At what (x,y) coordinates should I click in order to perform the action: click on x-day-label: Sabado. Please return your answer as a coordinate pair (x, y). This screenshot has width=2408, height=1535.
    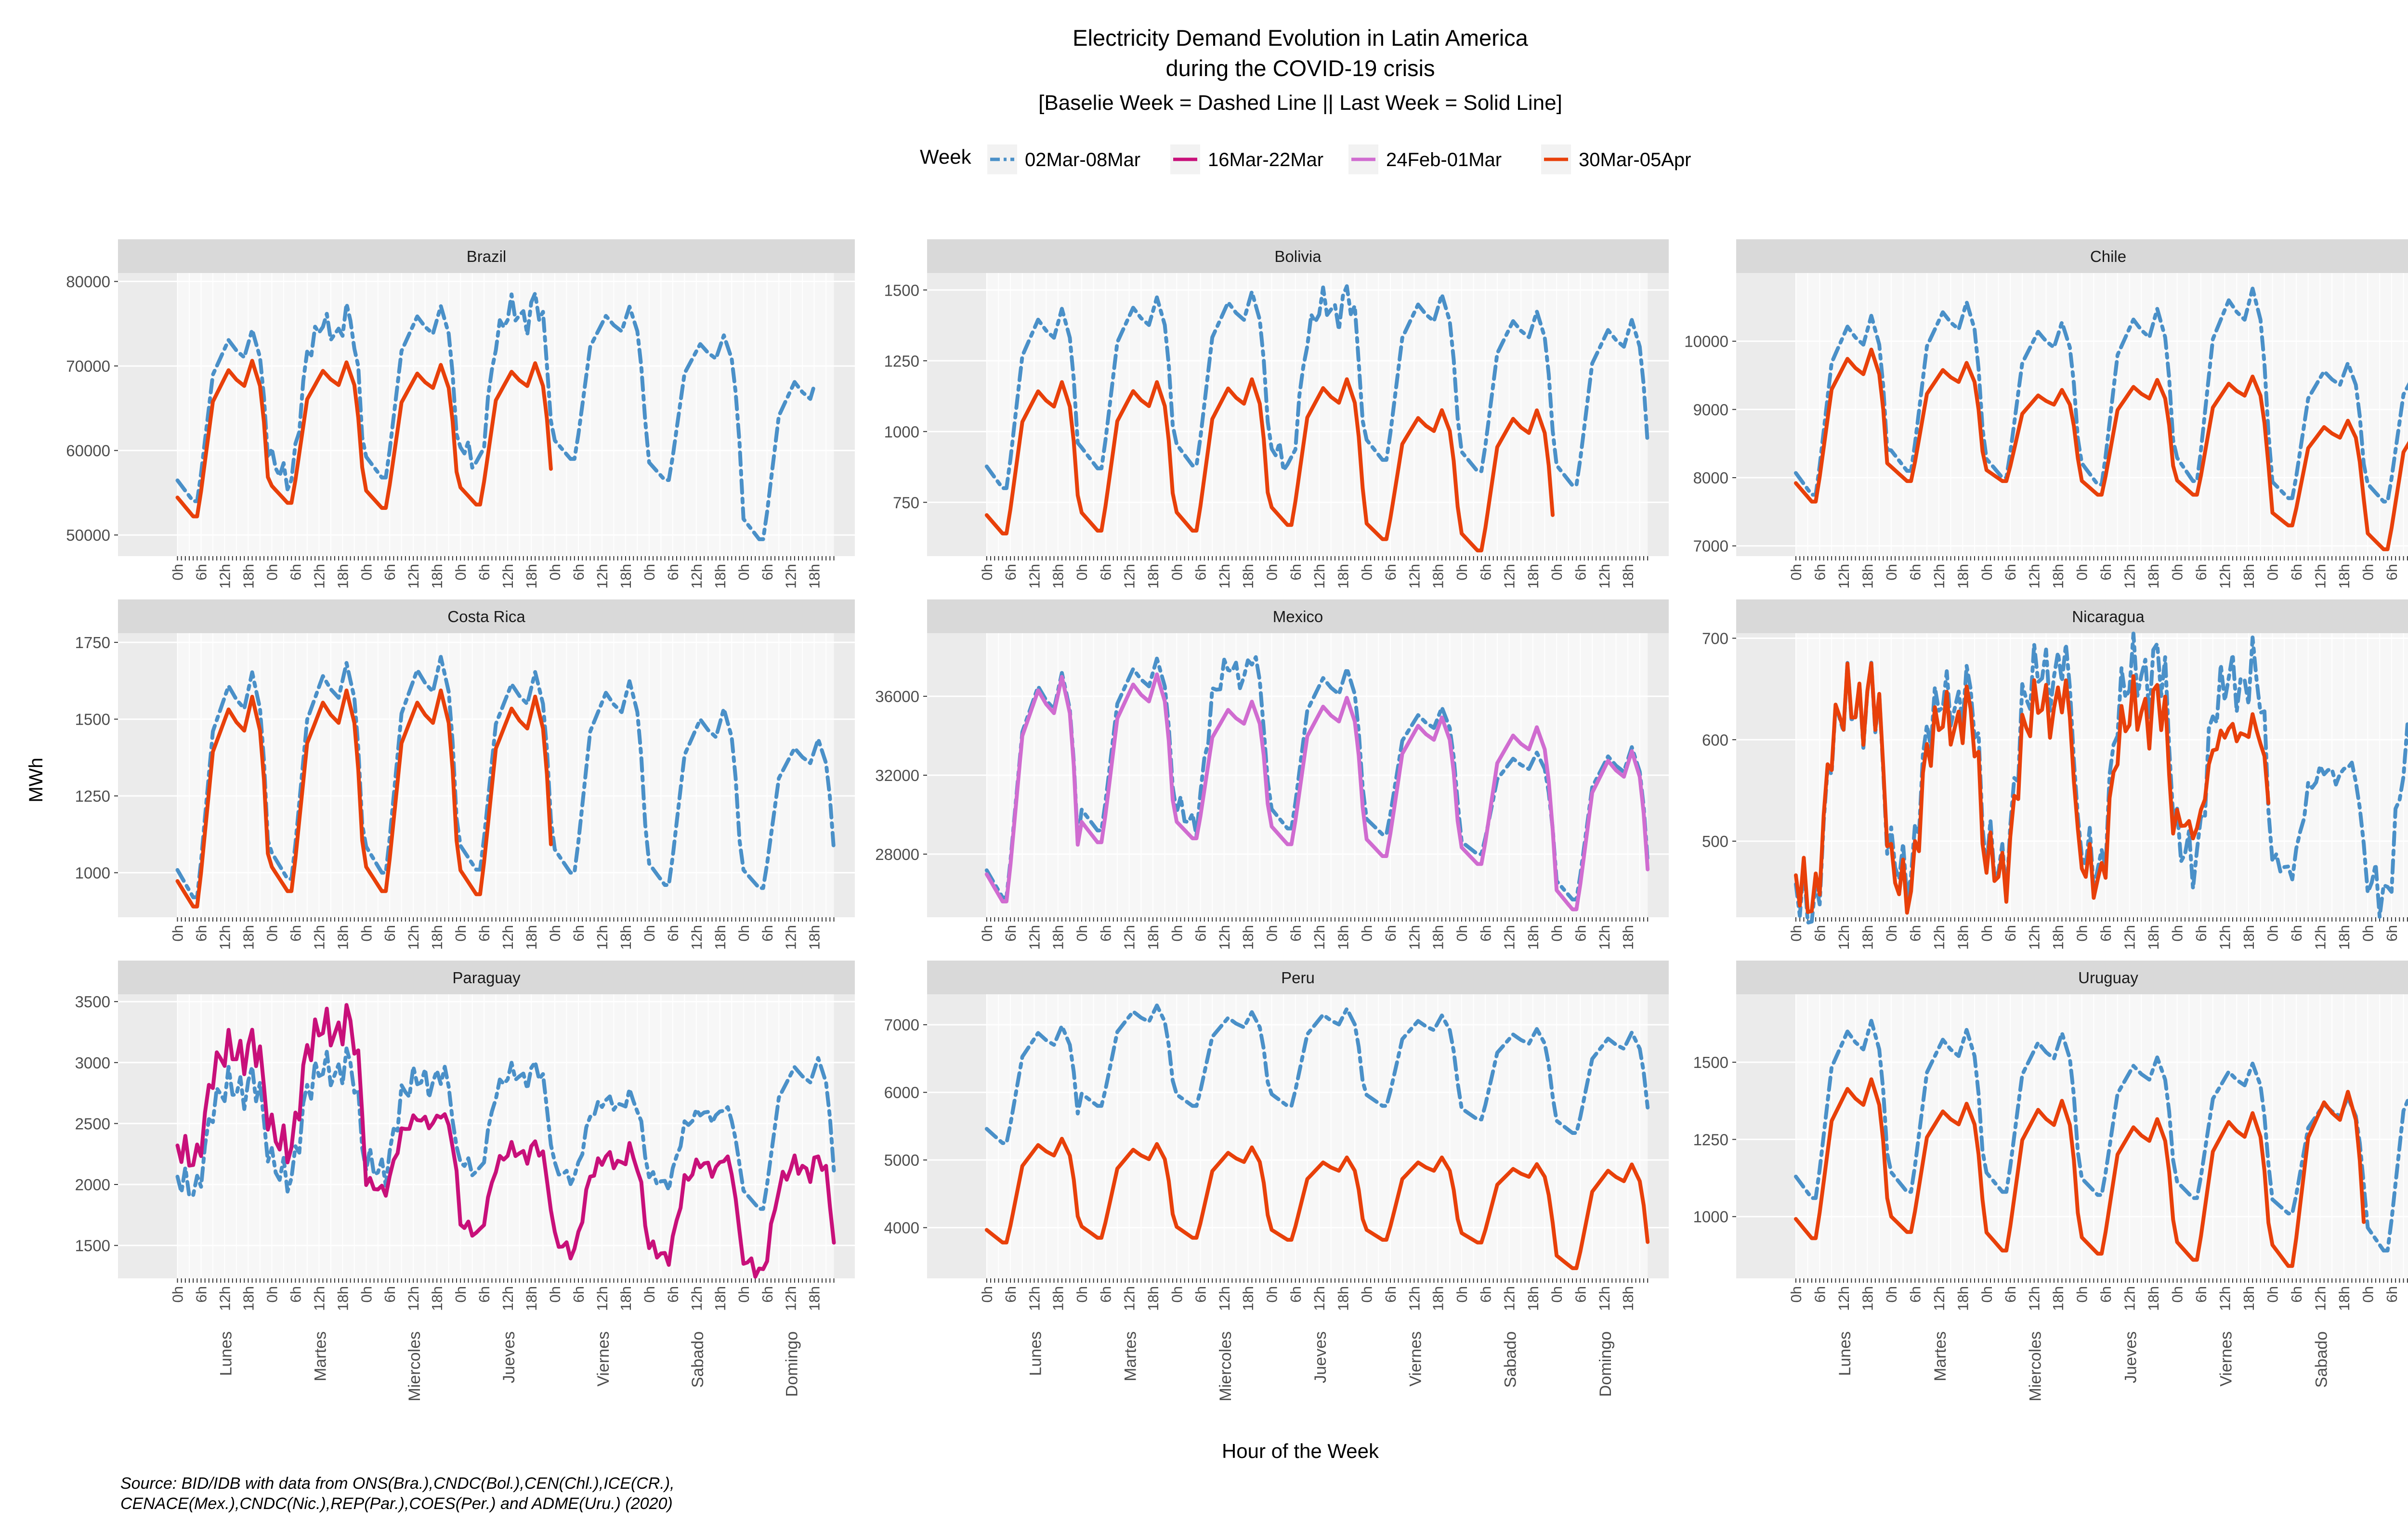
    Looking at the image, I should click on (2321, 1359).